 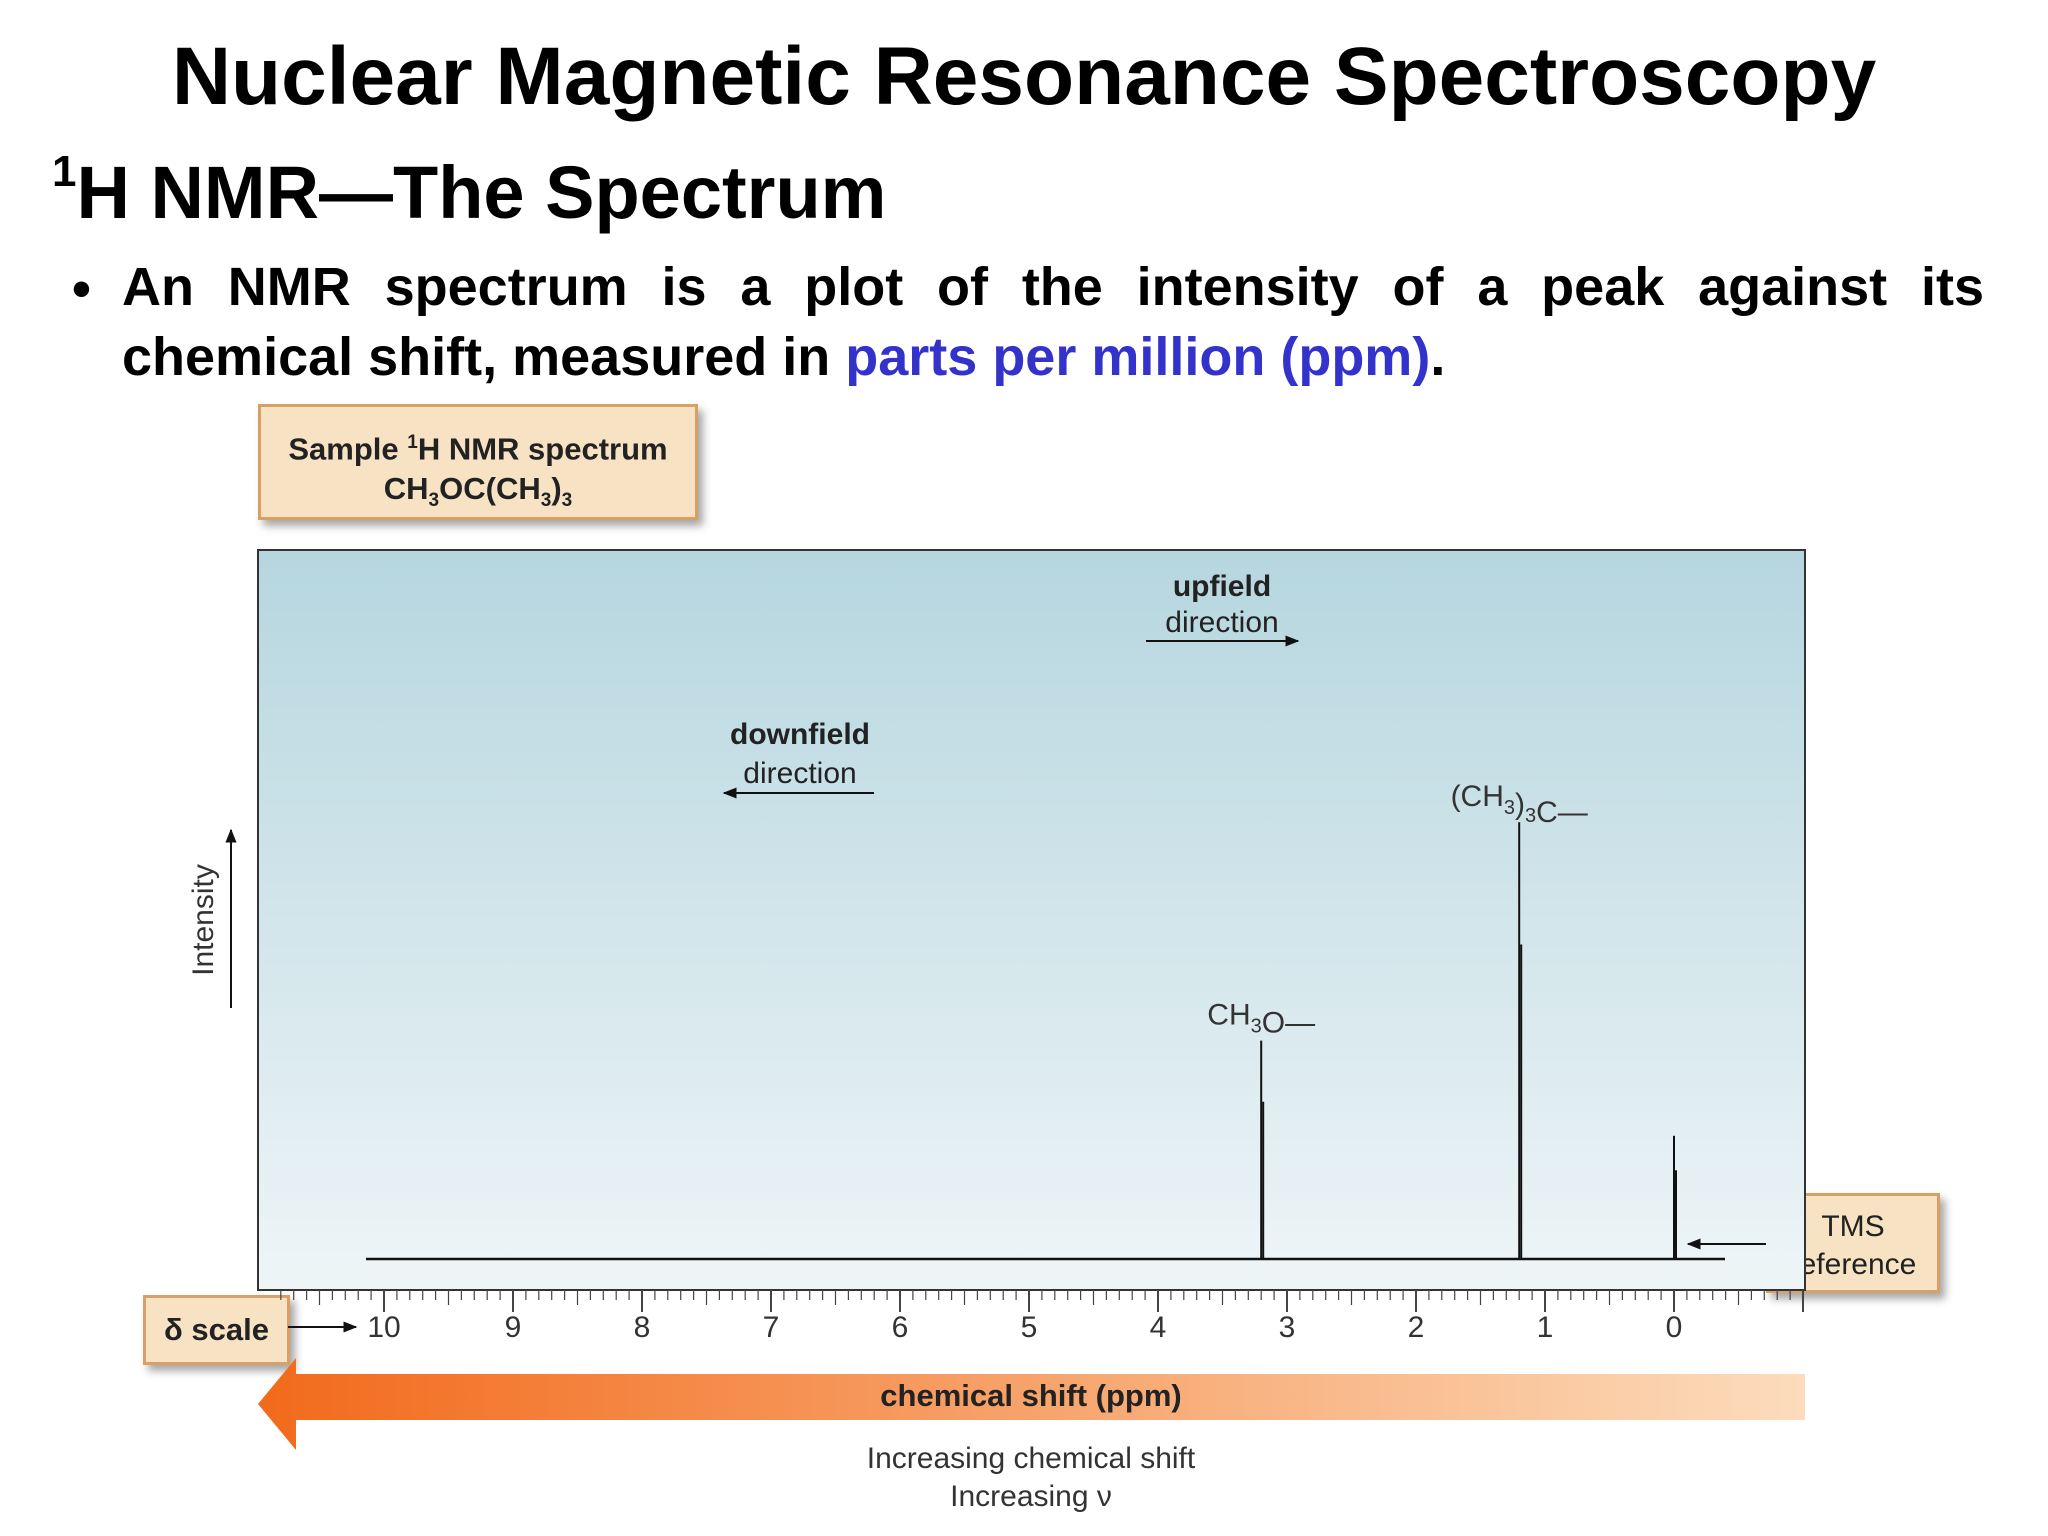 I want to click on downfield-annotation: downfield direction, so click(x=798, y=758).